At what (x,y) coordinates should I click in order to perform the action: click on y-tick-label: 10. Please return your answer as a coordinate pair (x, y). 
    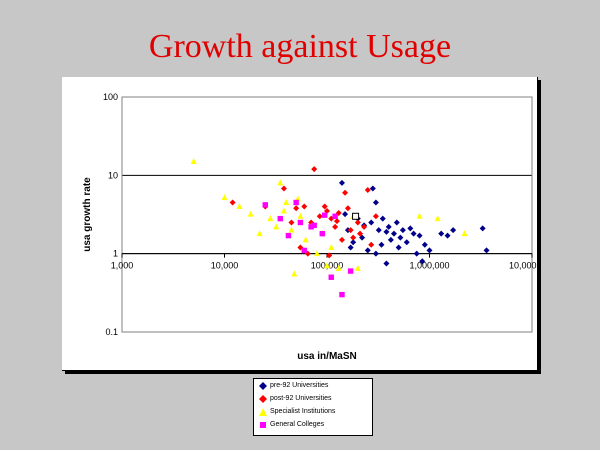
    Looking at the image, I should click on (113, 175).